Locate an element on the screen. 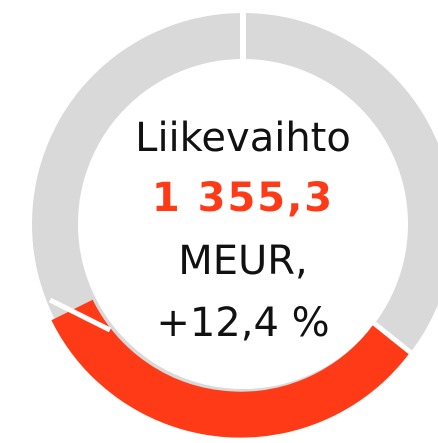 This screenshot has width=438, height=443. change: +12,4 % is located at coordinates (242, 323).